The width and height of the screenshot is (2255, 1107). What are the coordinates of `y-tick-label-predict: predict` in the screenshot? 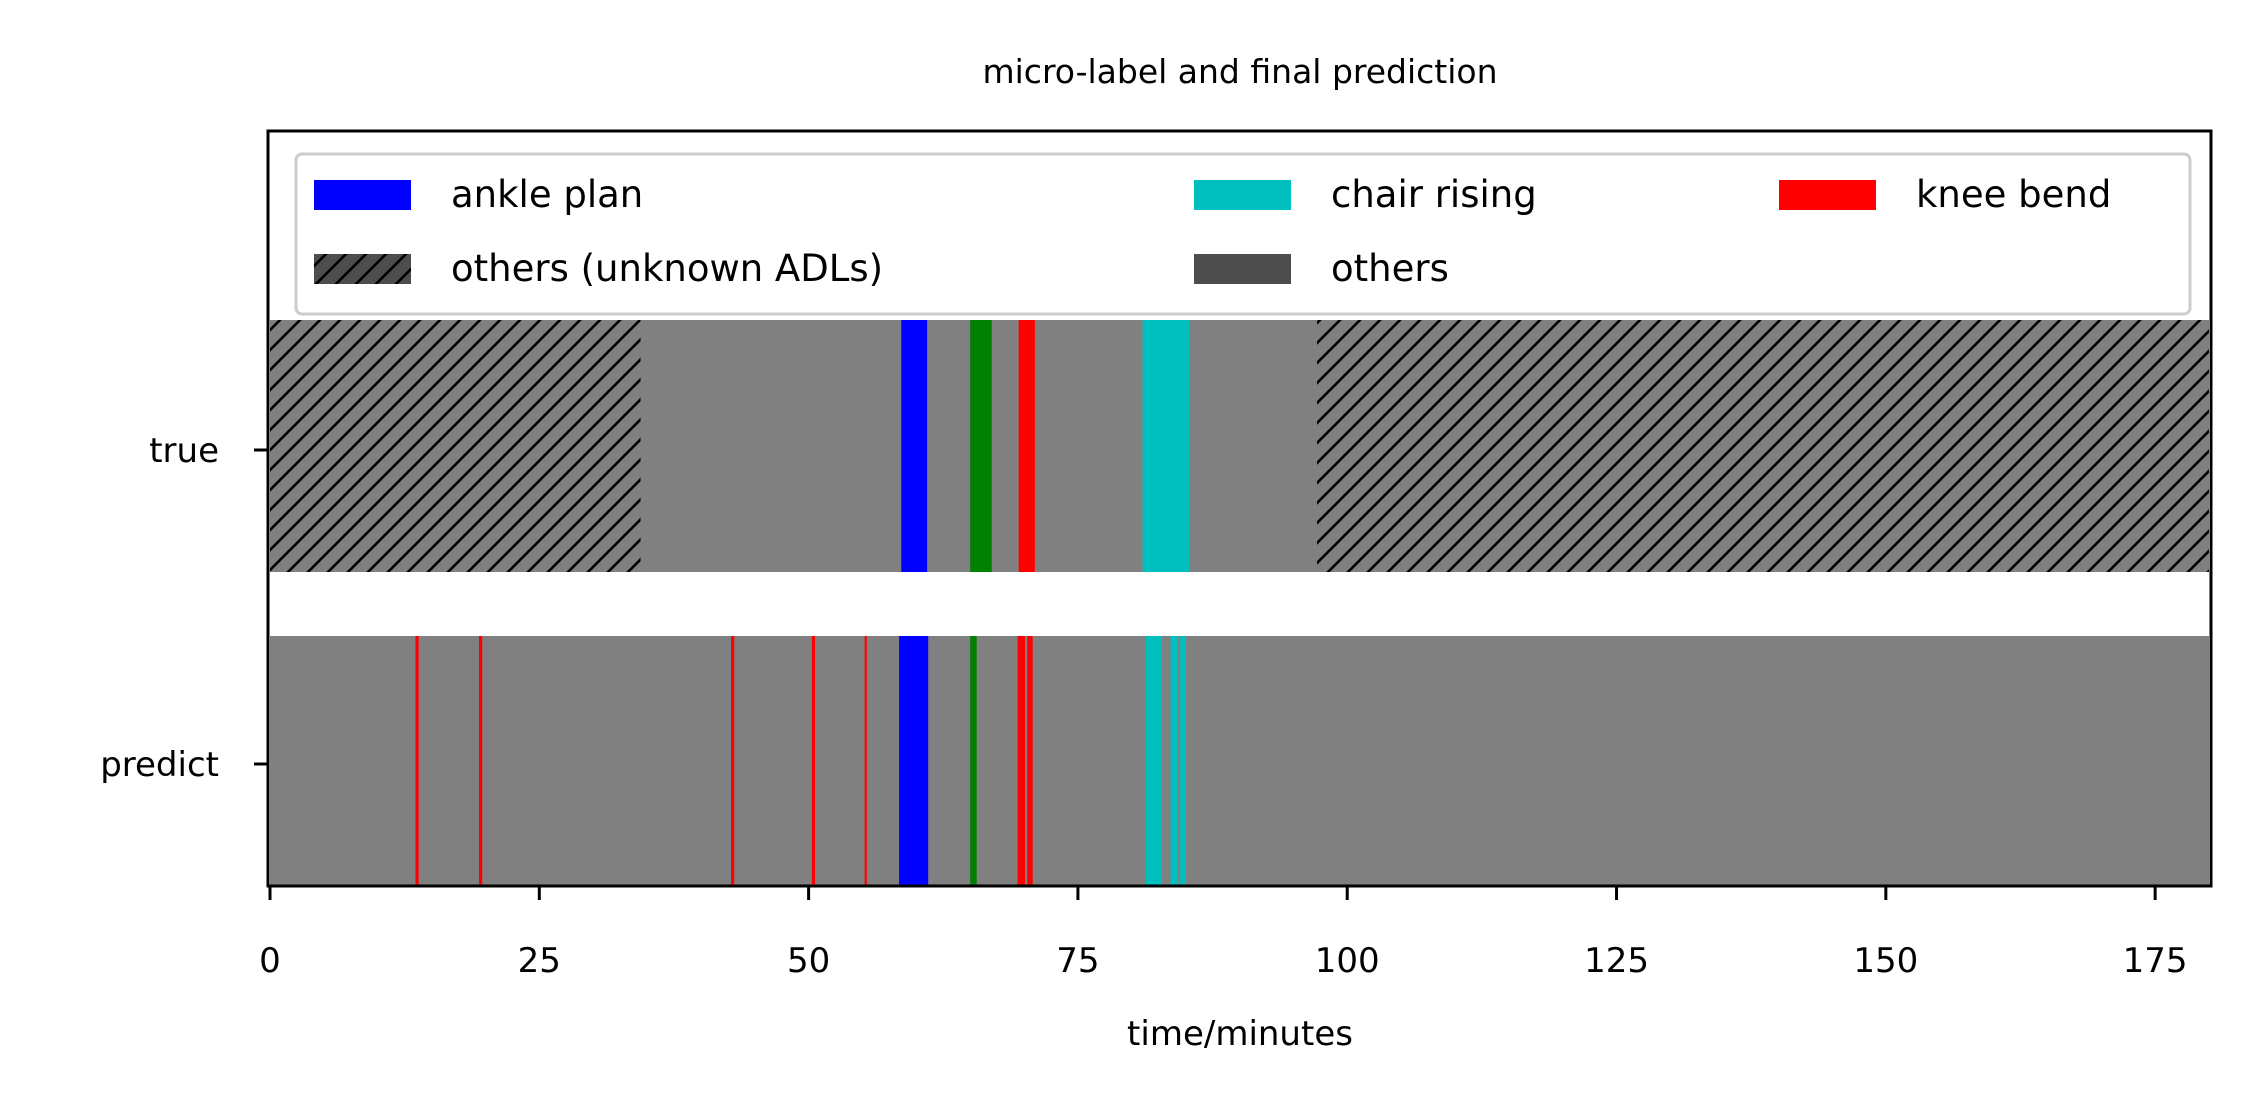 It's located at (159, 765).